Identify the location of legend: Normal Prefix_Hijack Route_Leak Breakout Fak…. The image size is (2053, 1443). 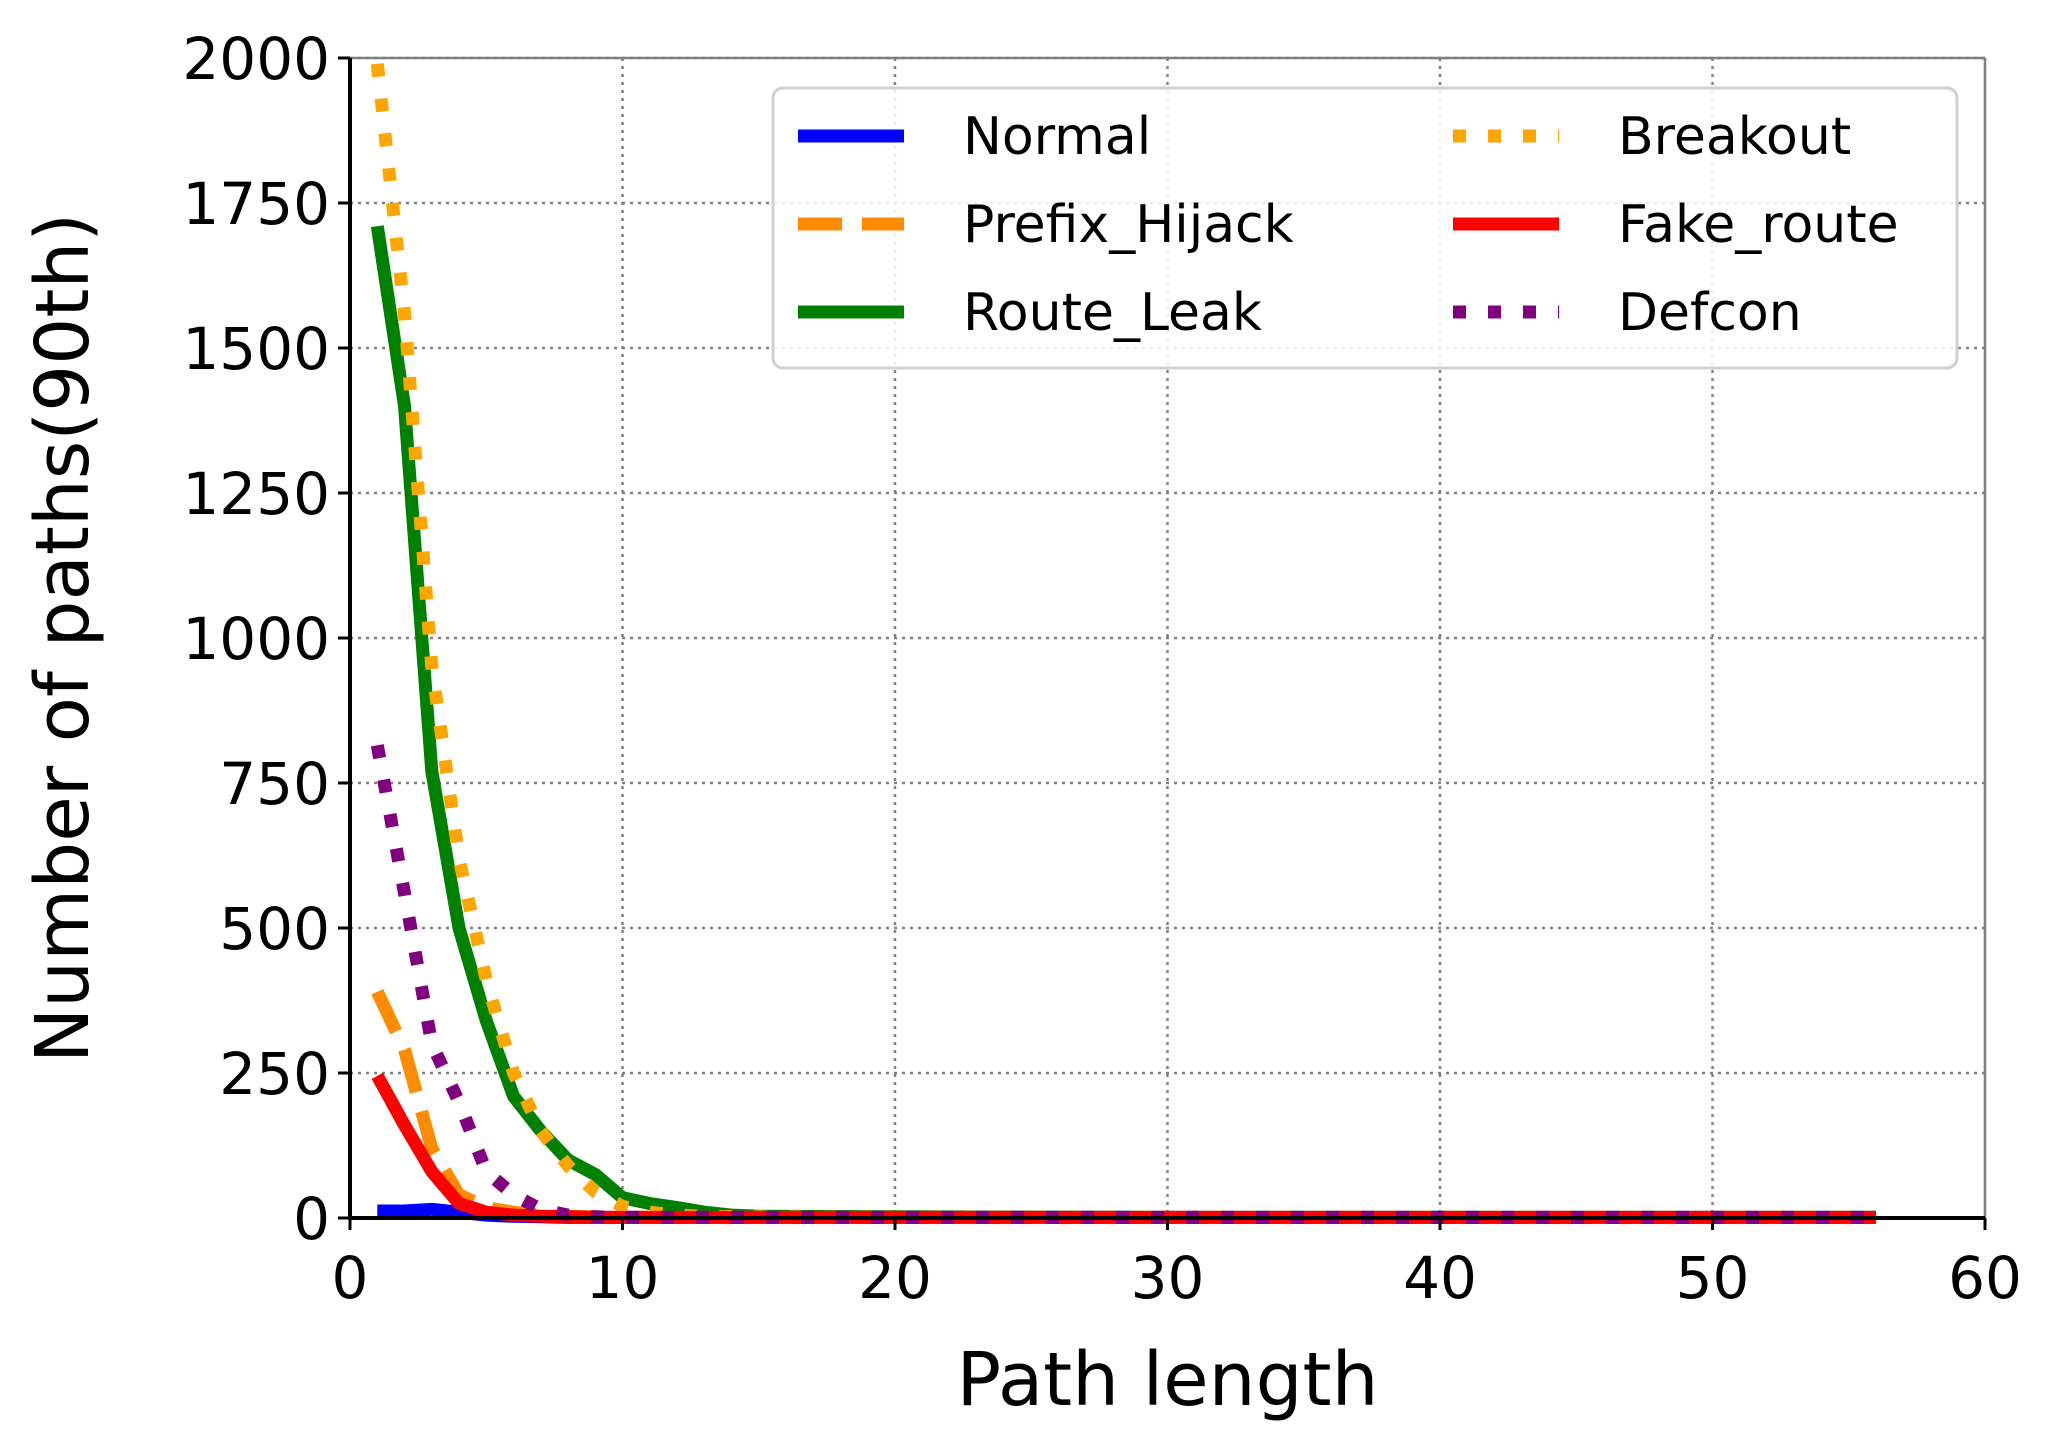
(1365, 228).